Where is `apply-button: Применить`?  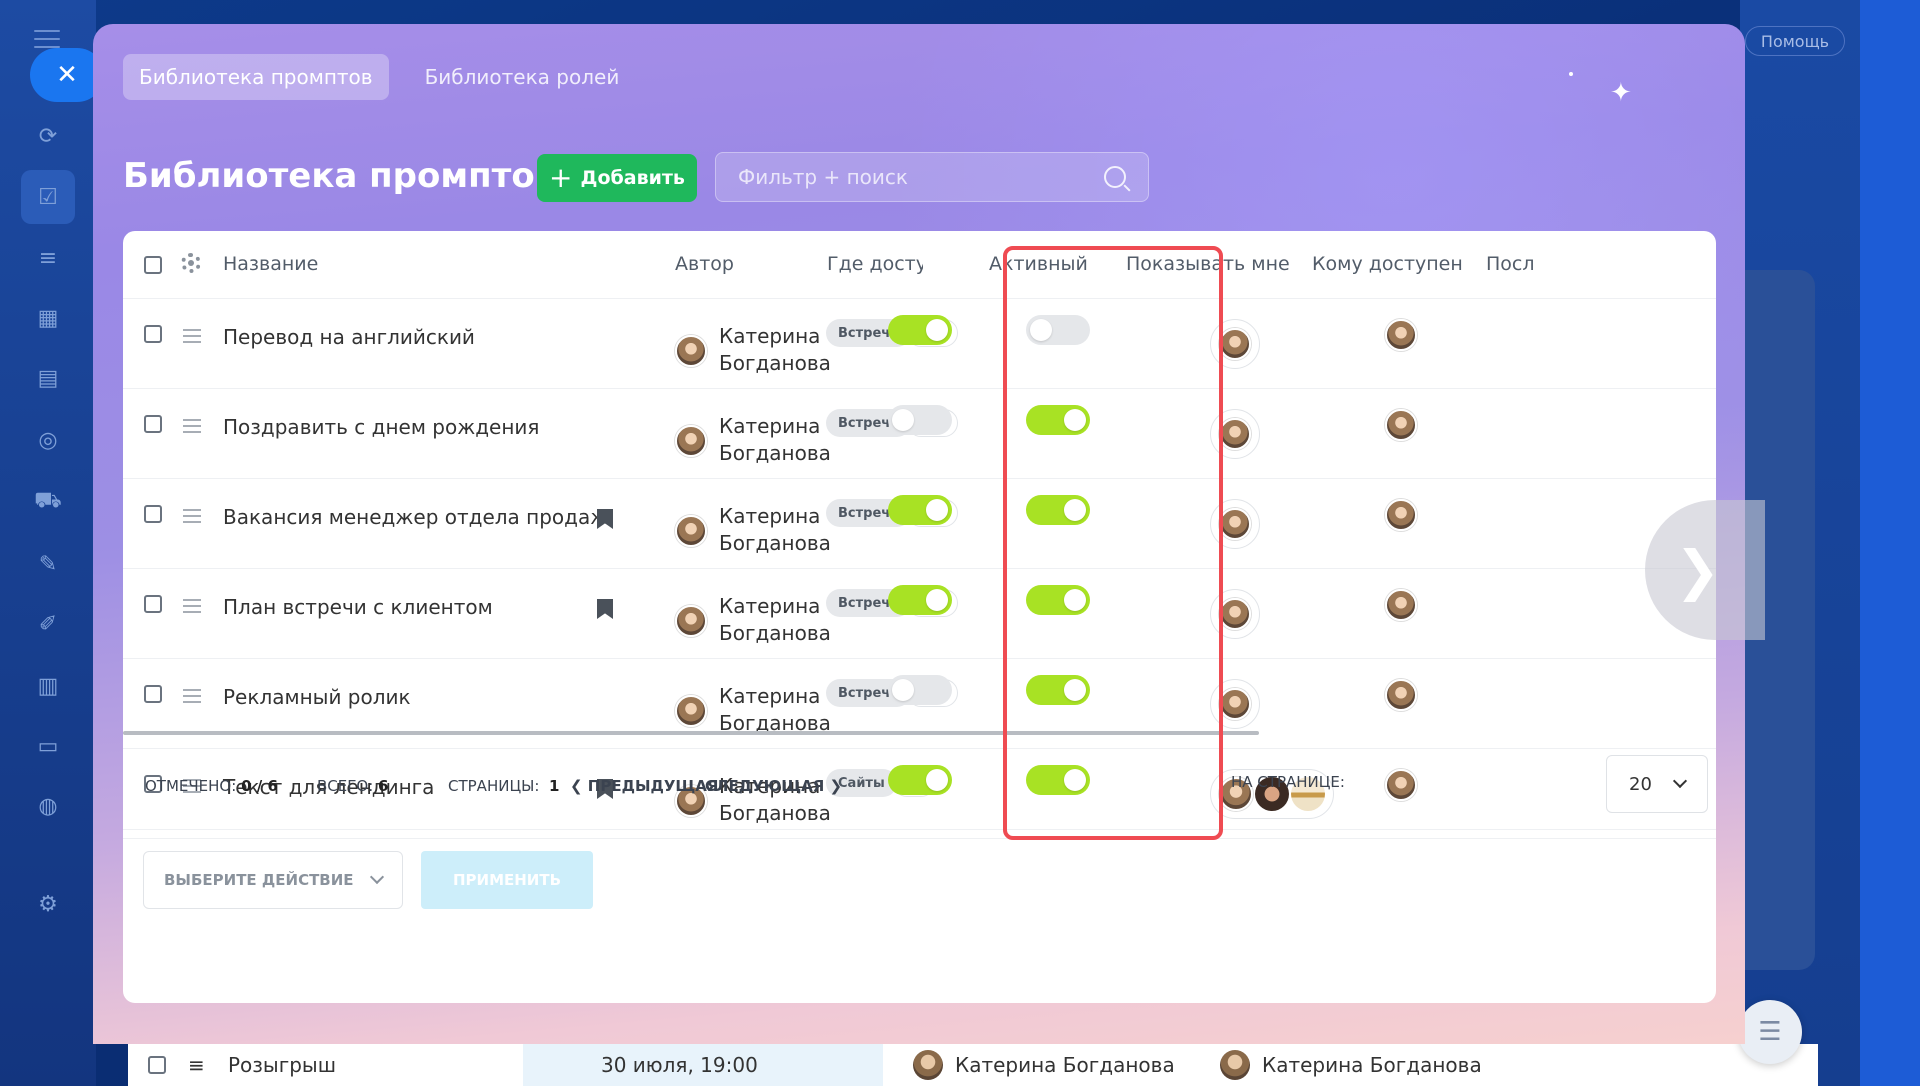
apply-button: Применить is located at coordinates (507, 880).